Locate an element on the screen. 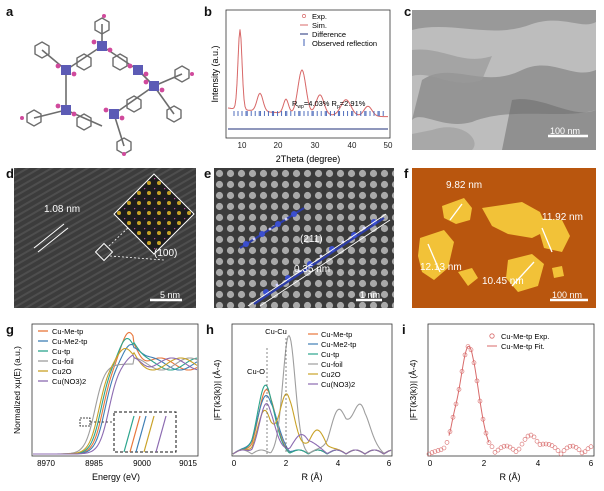 The width and height of the screenshot is (604, 491). lattice-spacing: 1.08 nm is located at coordinates (62, 209).